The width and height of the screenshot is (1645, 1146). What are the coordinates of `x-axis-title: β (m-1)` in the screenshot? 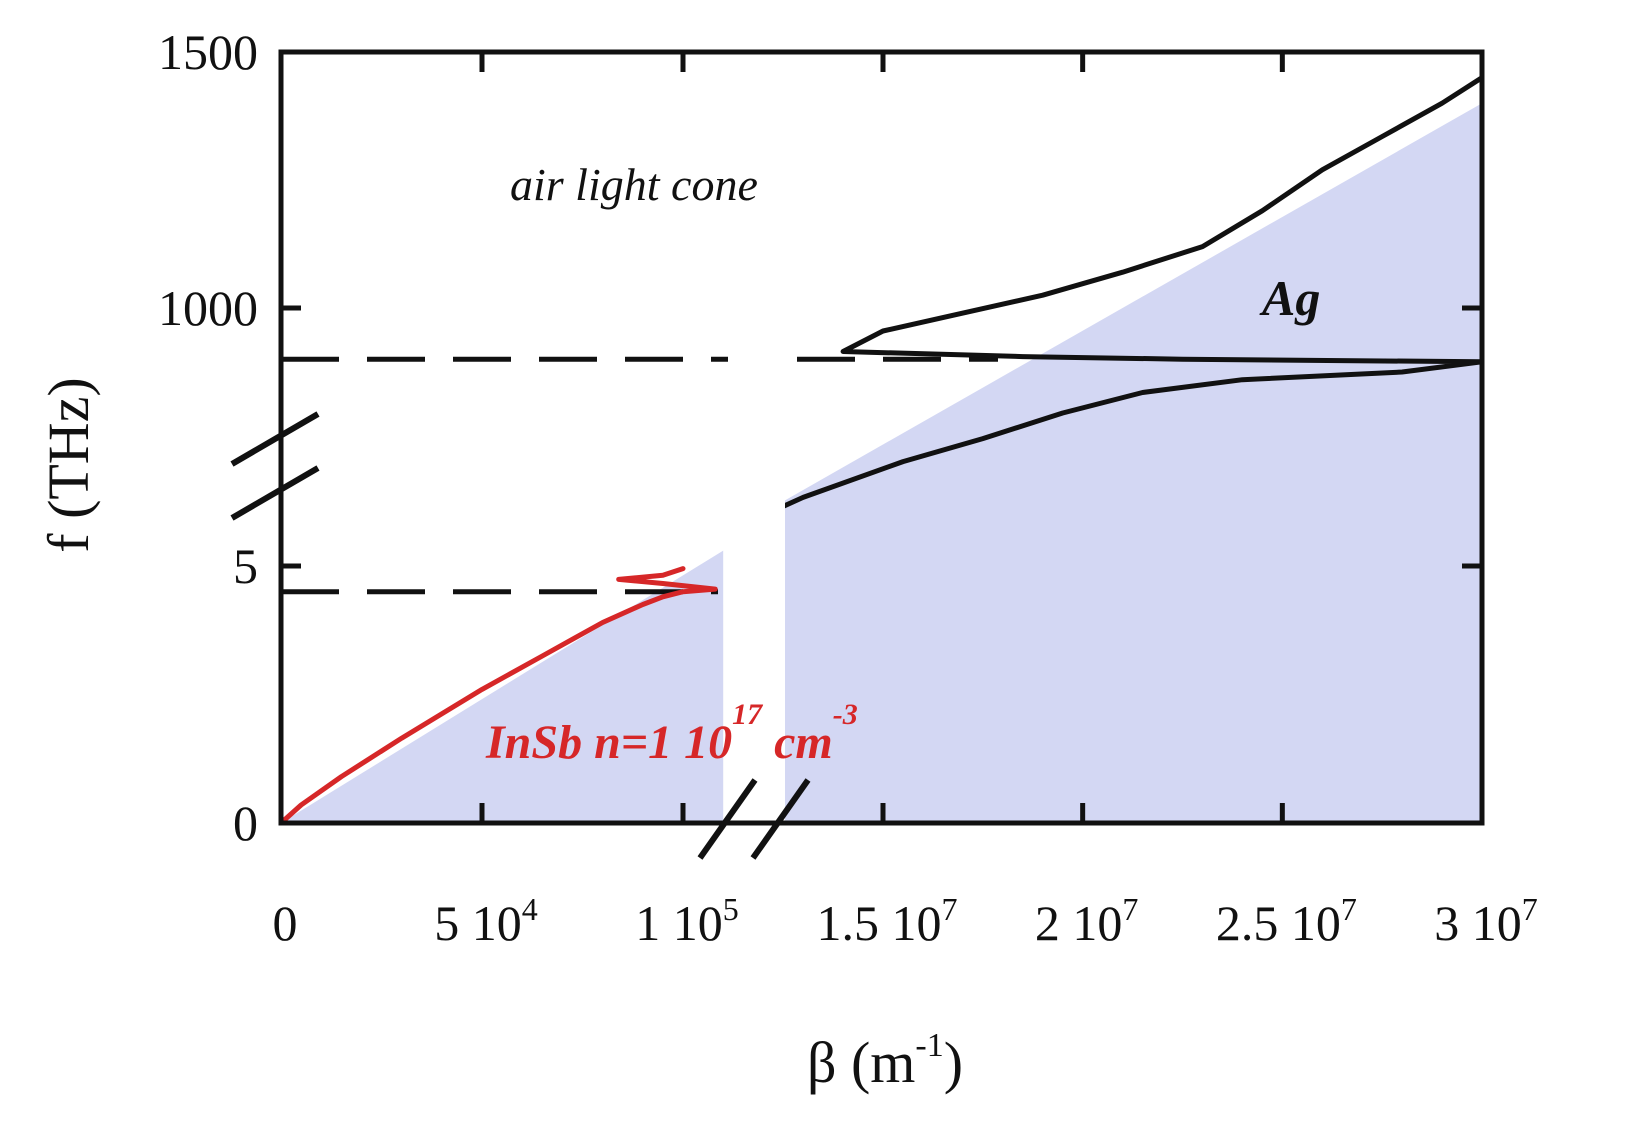 It's located at (885, 1061).